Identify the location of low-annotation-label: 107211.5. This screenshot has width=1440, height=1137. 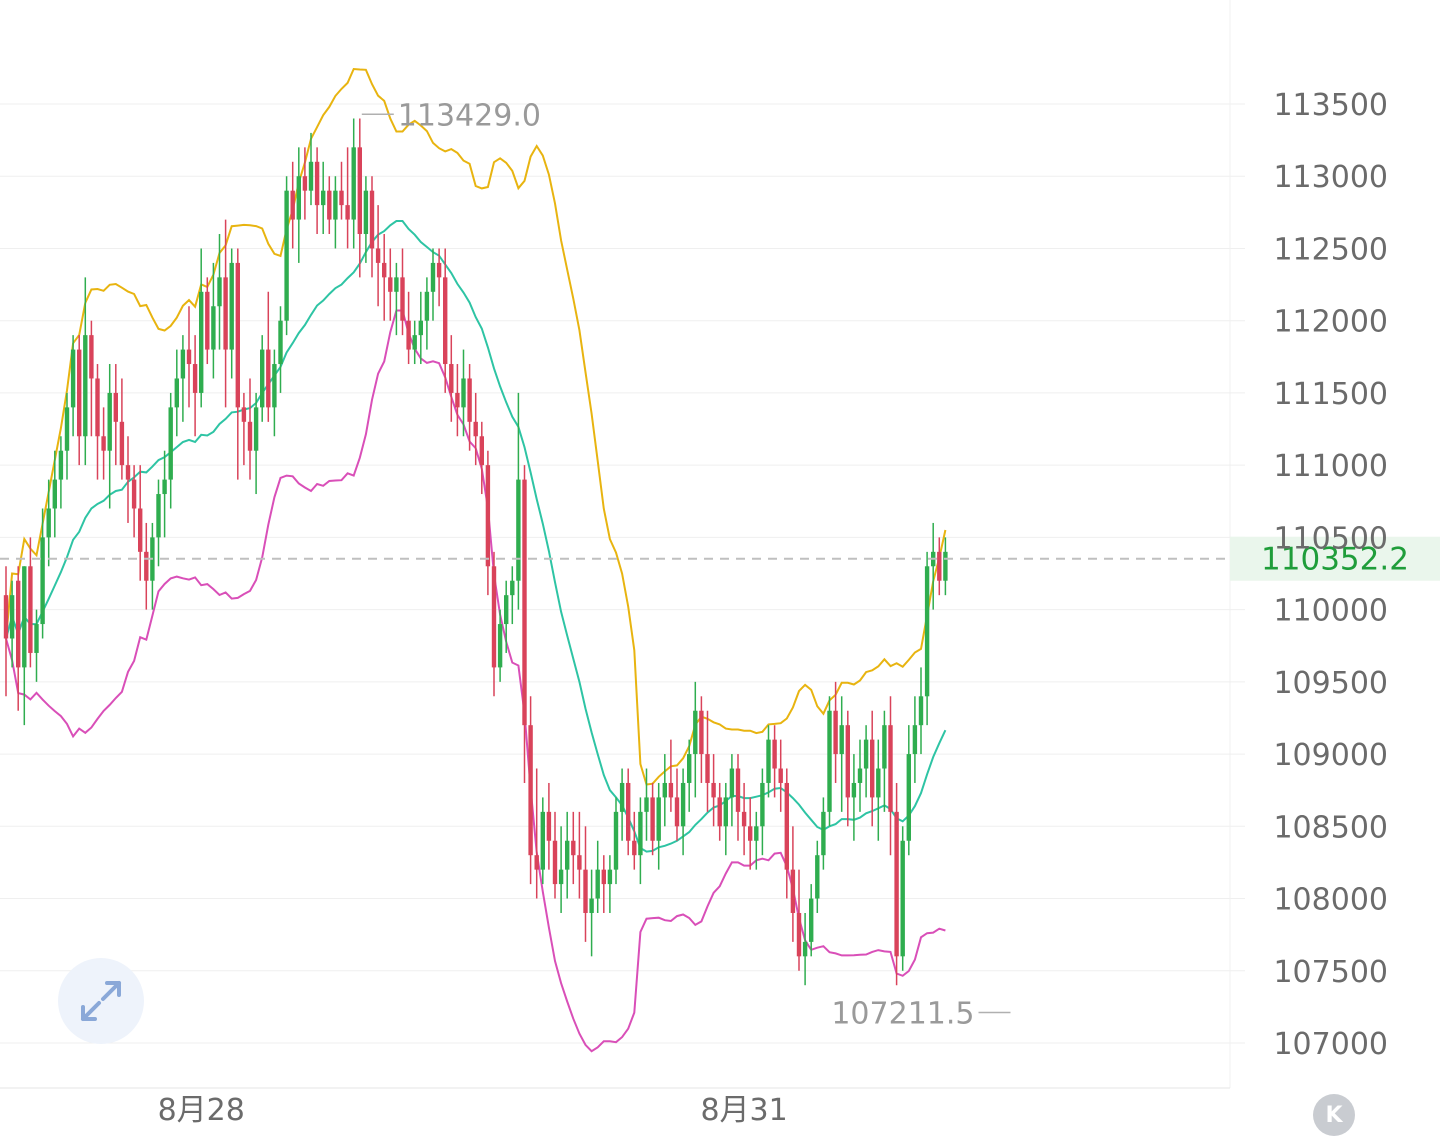
(902, 1013).